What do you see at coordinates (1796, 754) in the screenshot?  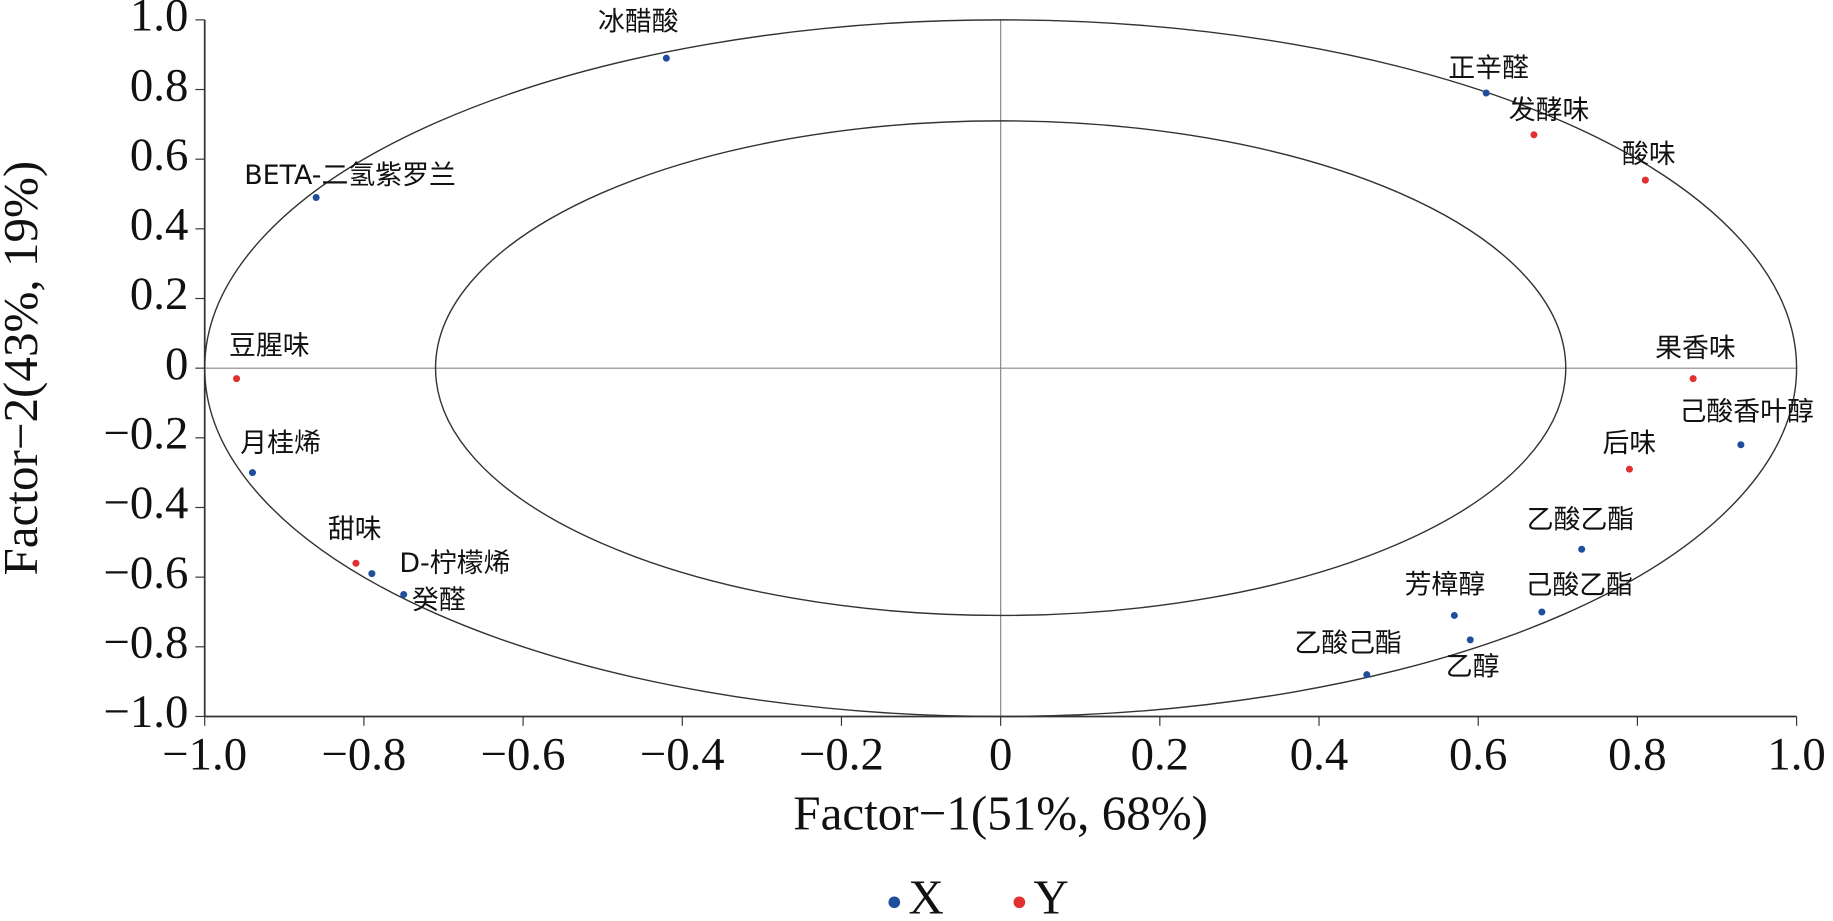 I see `x-tick-label: 1.0` at bounding box center [1796, 754].